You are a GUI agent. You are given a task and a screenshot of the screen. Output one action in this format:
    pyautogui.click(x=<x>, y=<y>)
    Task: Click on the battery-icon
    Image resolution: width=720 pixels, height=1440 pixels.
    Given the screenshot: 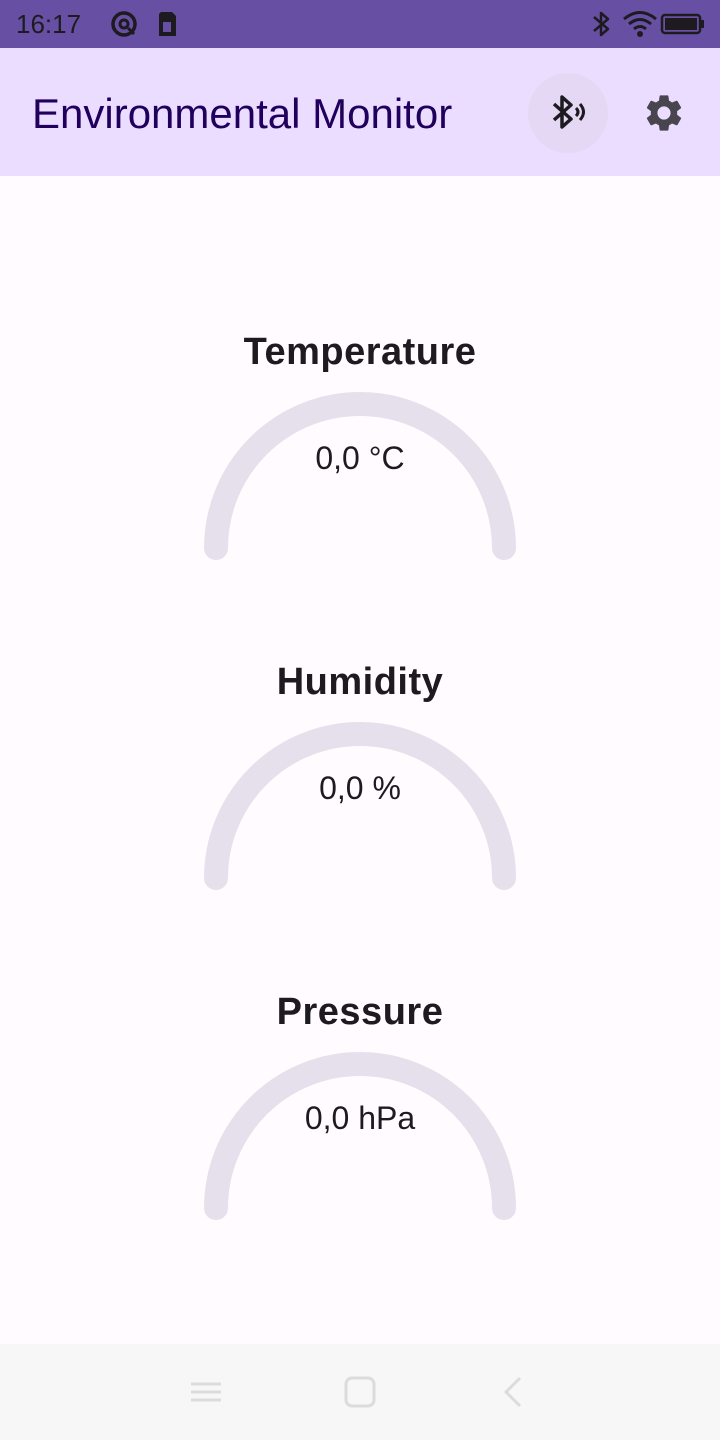 What is the action you would take?
    pyautogui.click(x=683, y=26)
    